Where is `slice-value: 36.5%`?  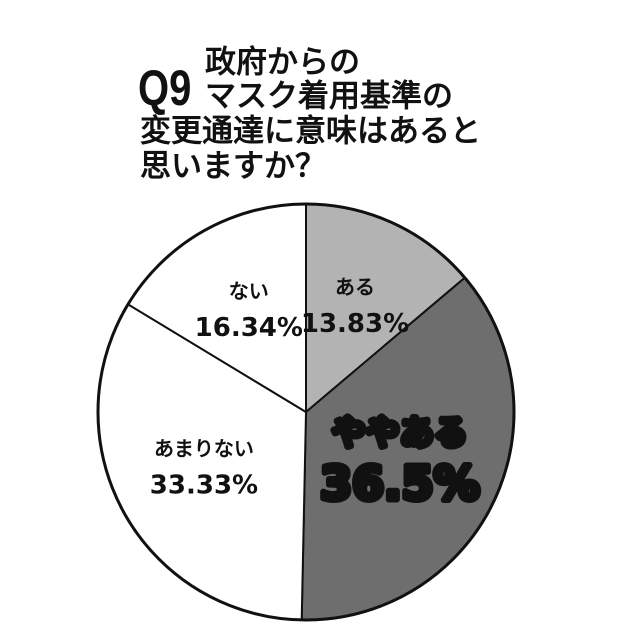
slice-value: 36.5% is located at coordinates (400, 483).